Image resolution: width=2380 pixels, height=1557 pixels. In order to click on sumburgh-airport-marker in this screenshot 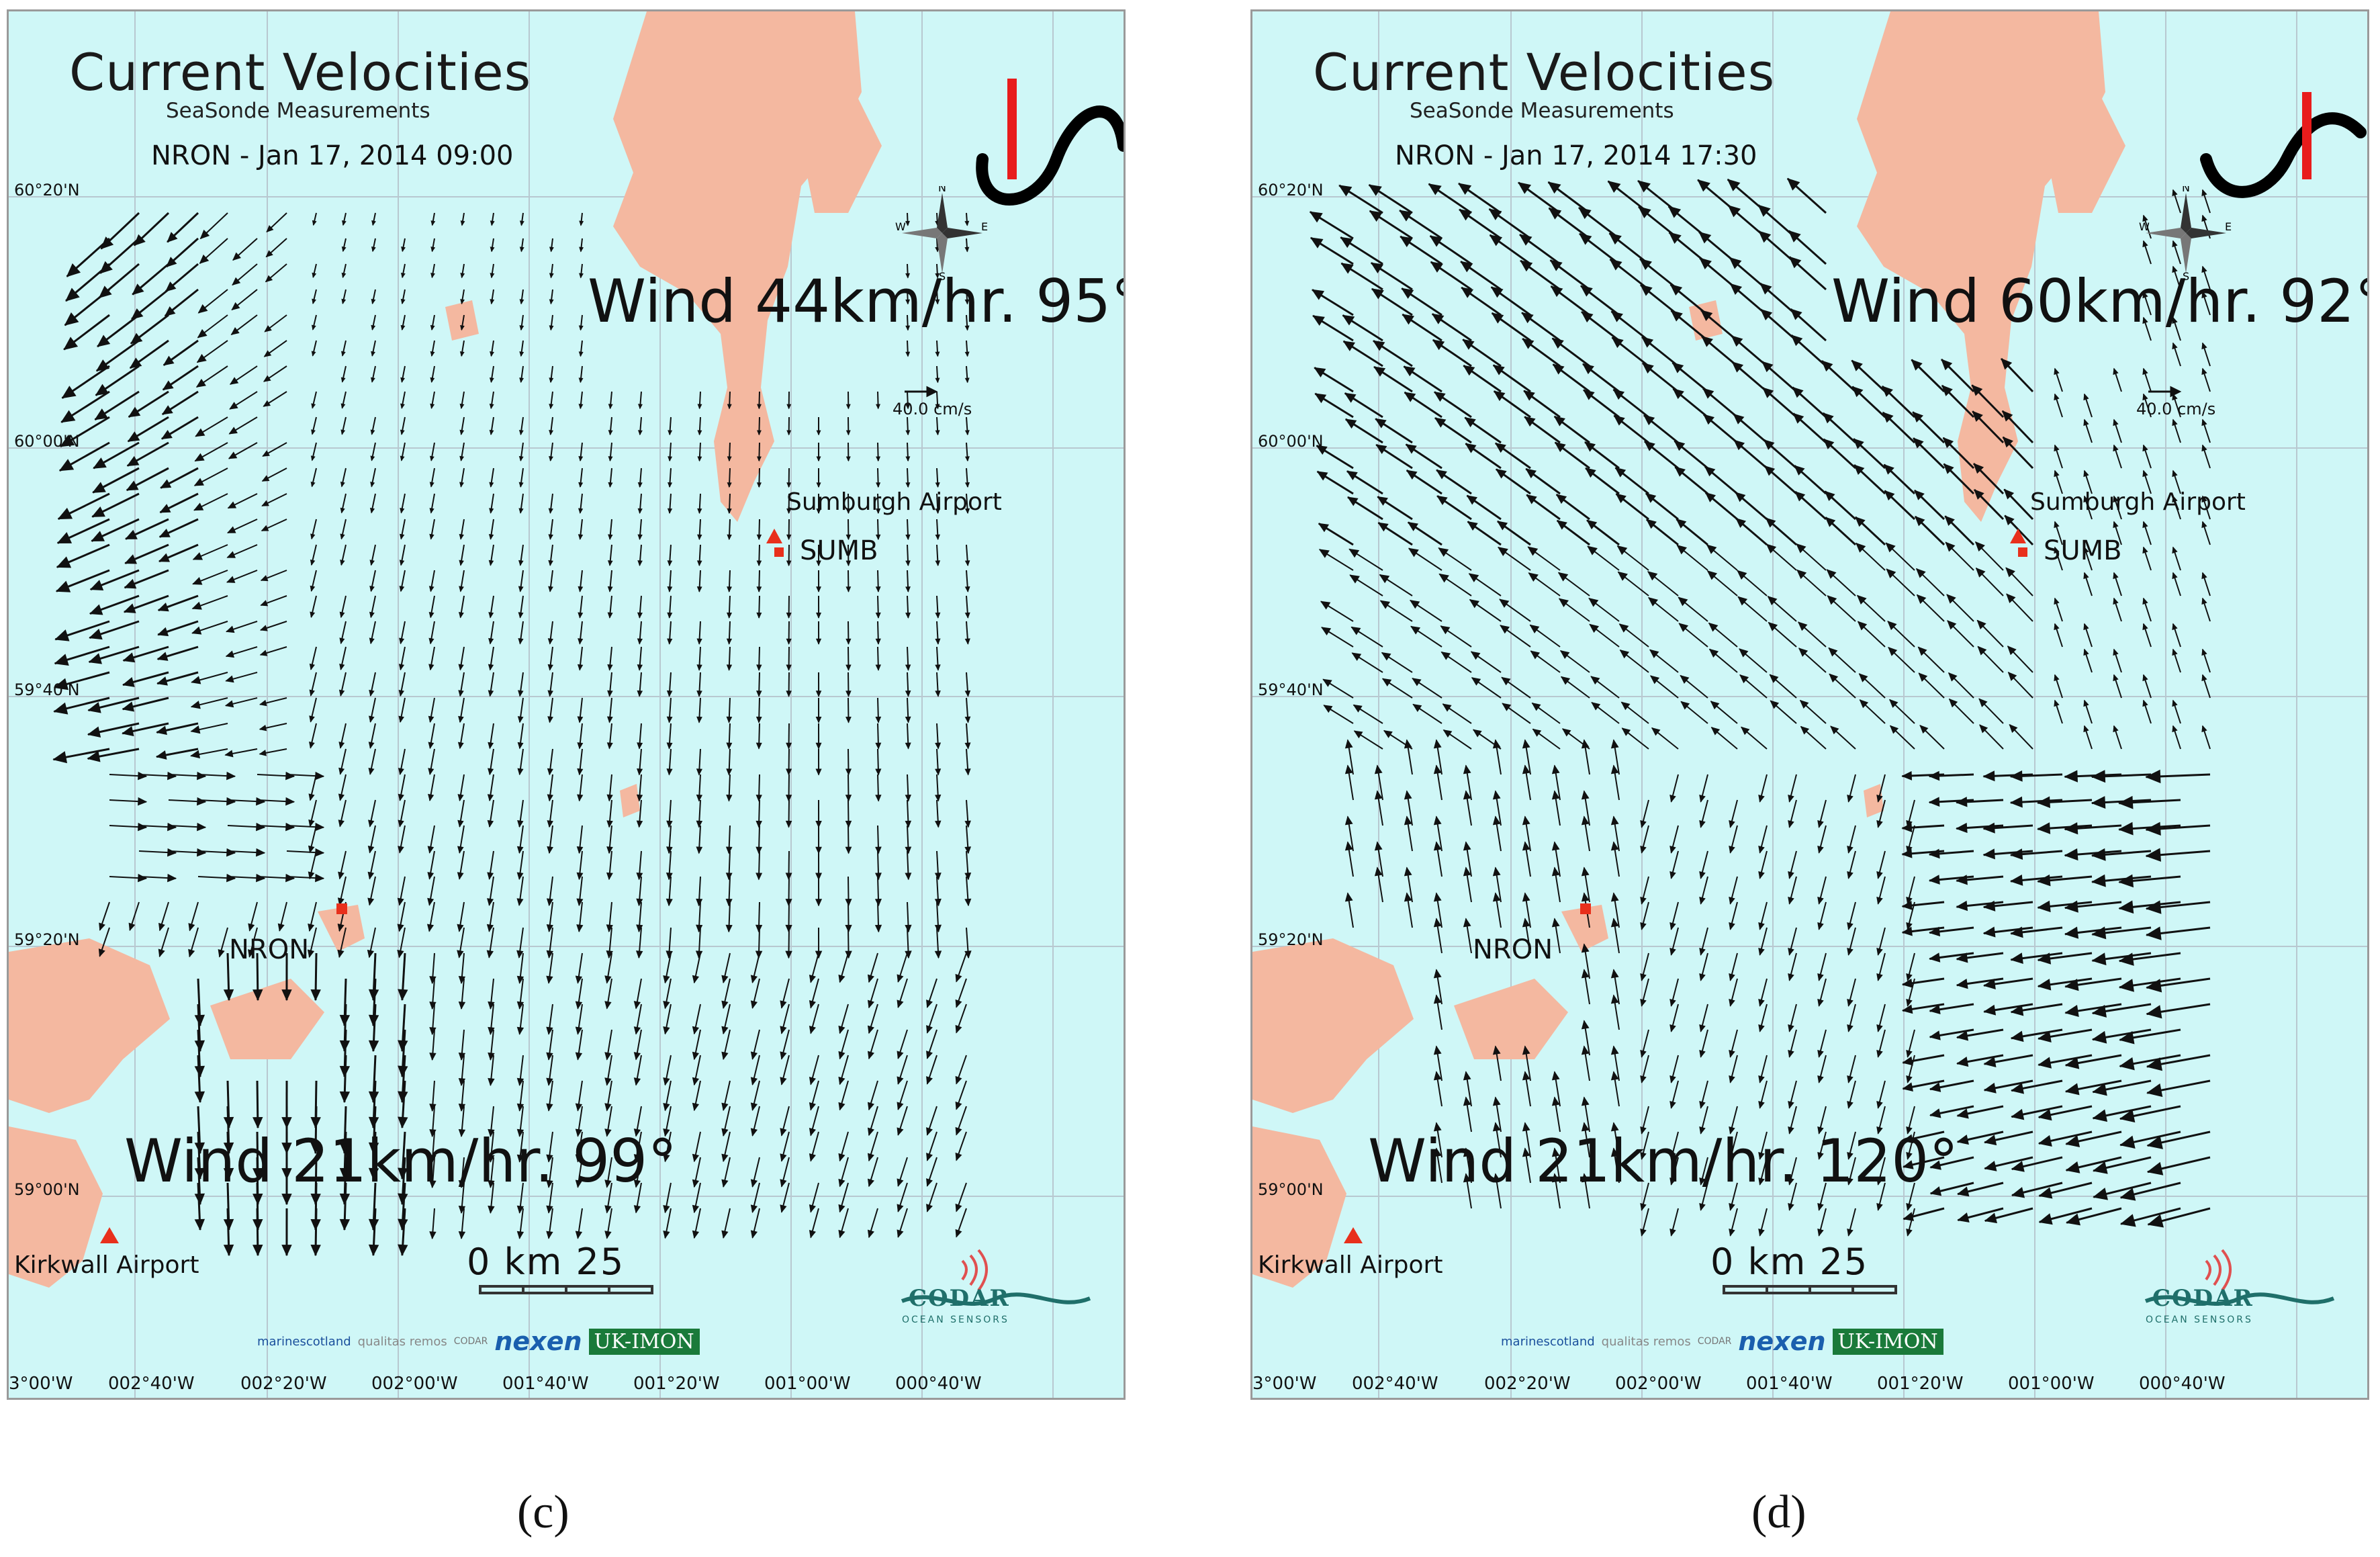, I will do `click(774, 536)`.